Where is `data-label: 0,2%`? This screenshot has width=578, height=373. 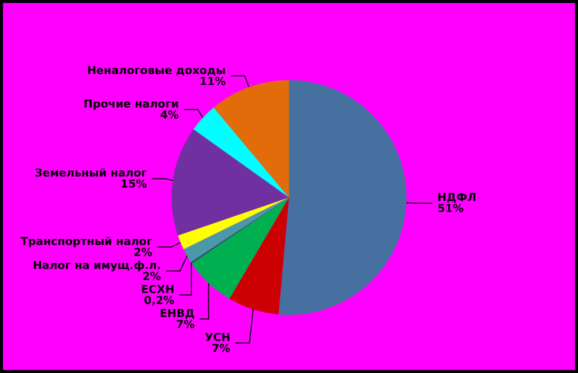 data-label: 0,2% is located at coordinates (159, 301).